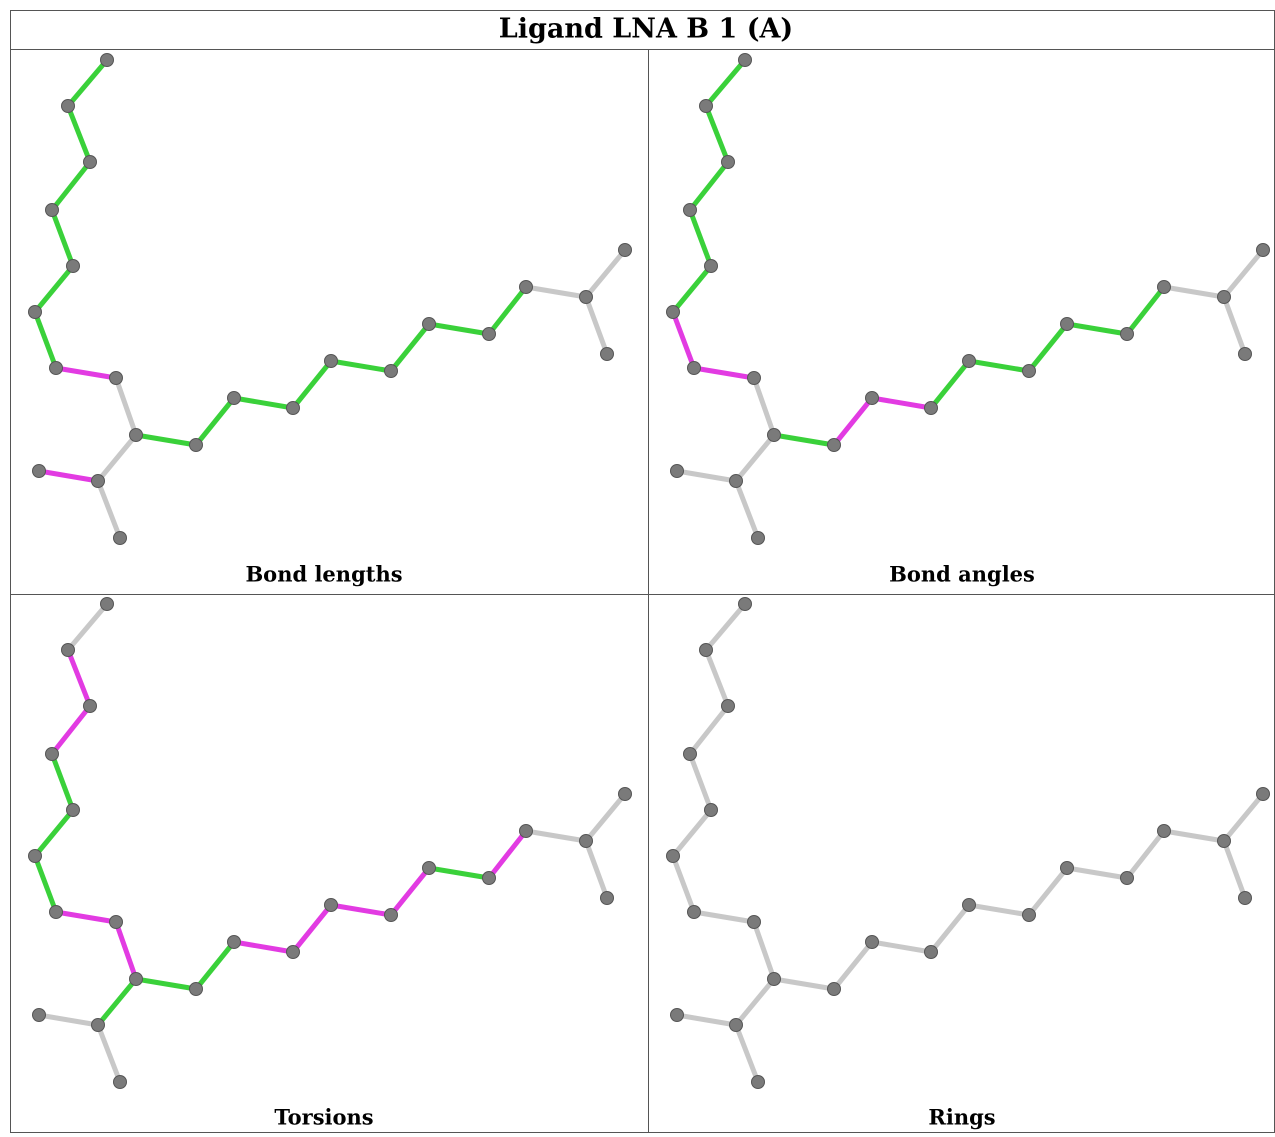 Image resolution: width=1275 pixels, height=1137 pixels. Describe the element at coordinates (646, 29) in the screenshot. I see `title: Ligand LNA B 1 (A)` at that location.